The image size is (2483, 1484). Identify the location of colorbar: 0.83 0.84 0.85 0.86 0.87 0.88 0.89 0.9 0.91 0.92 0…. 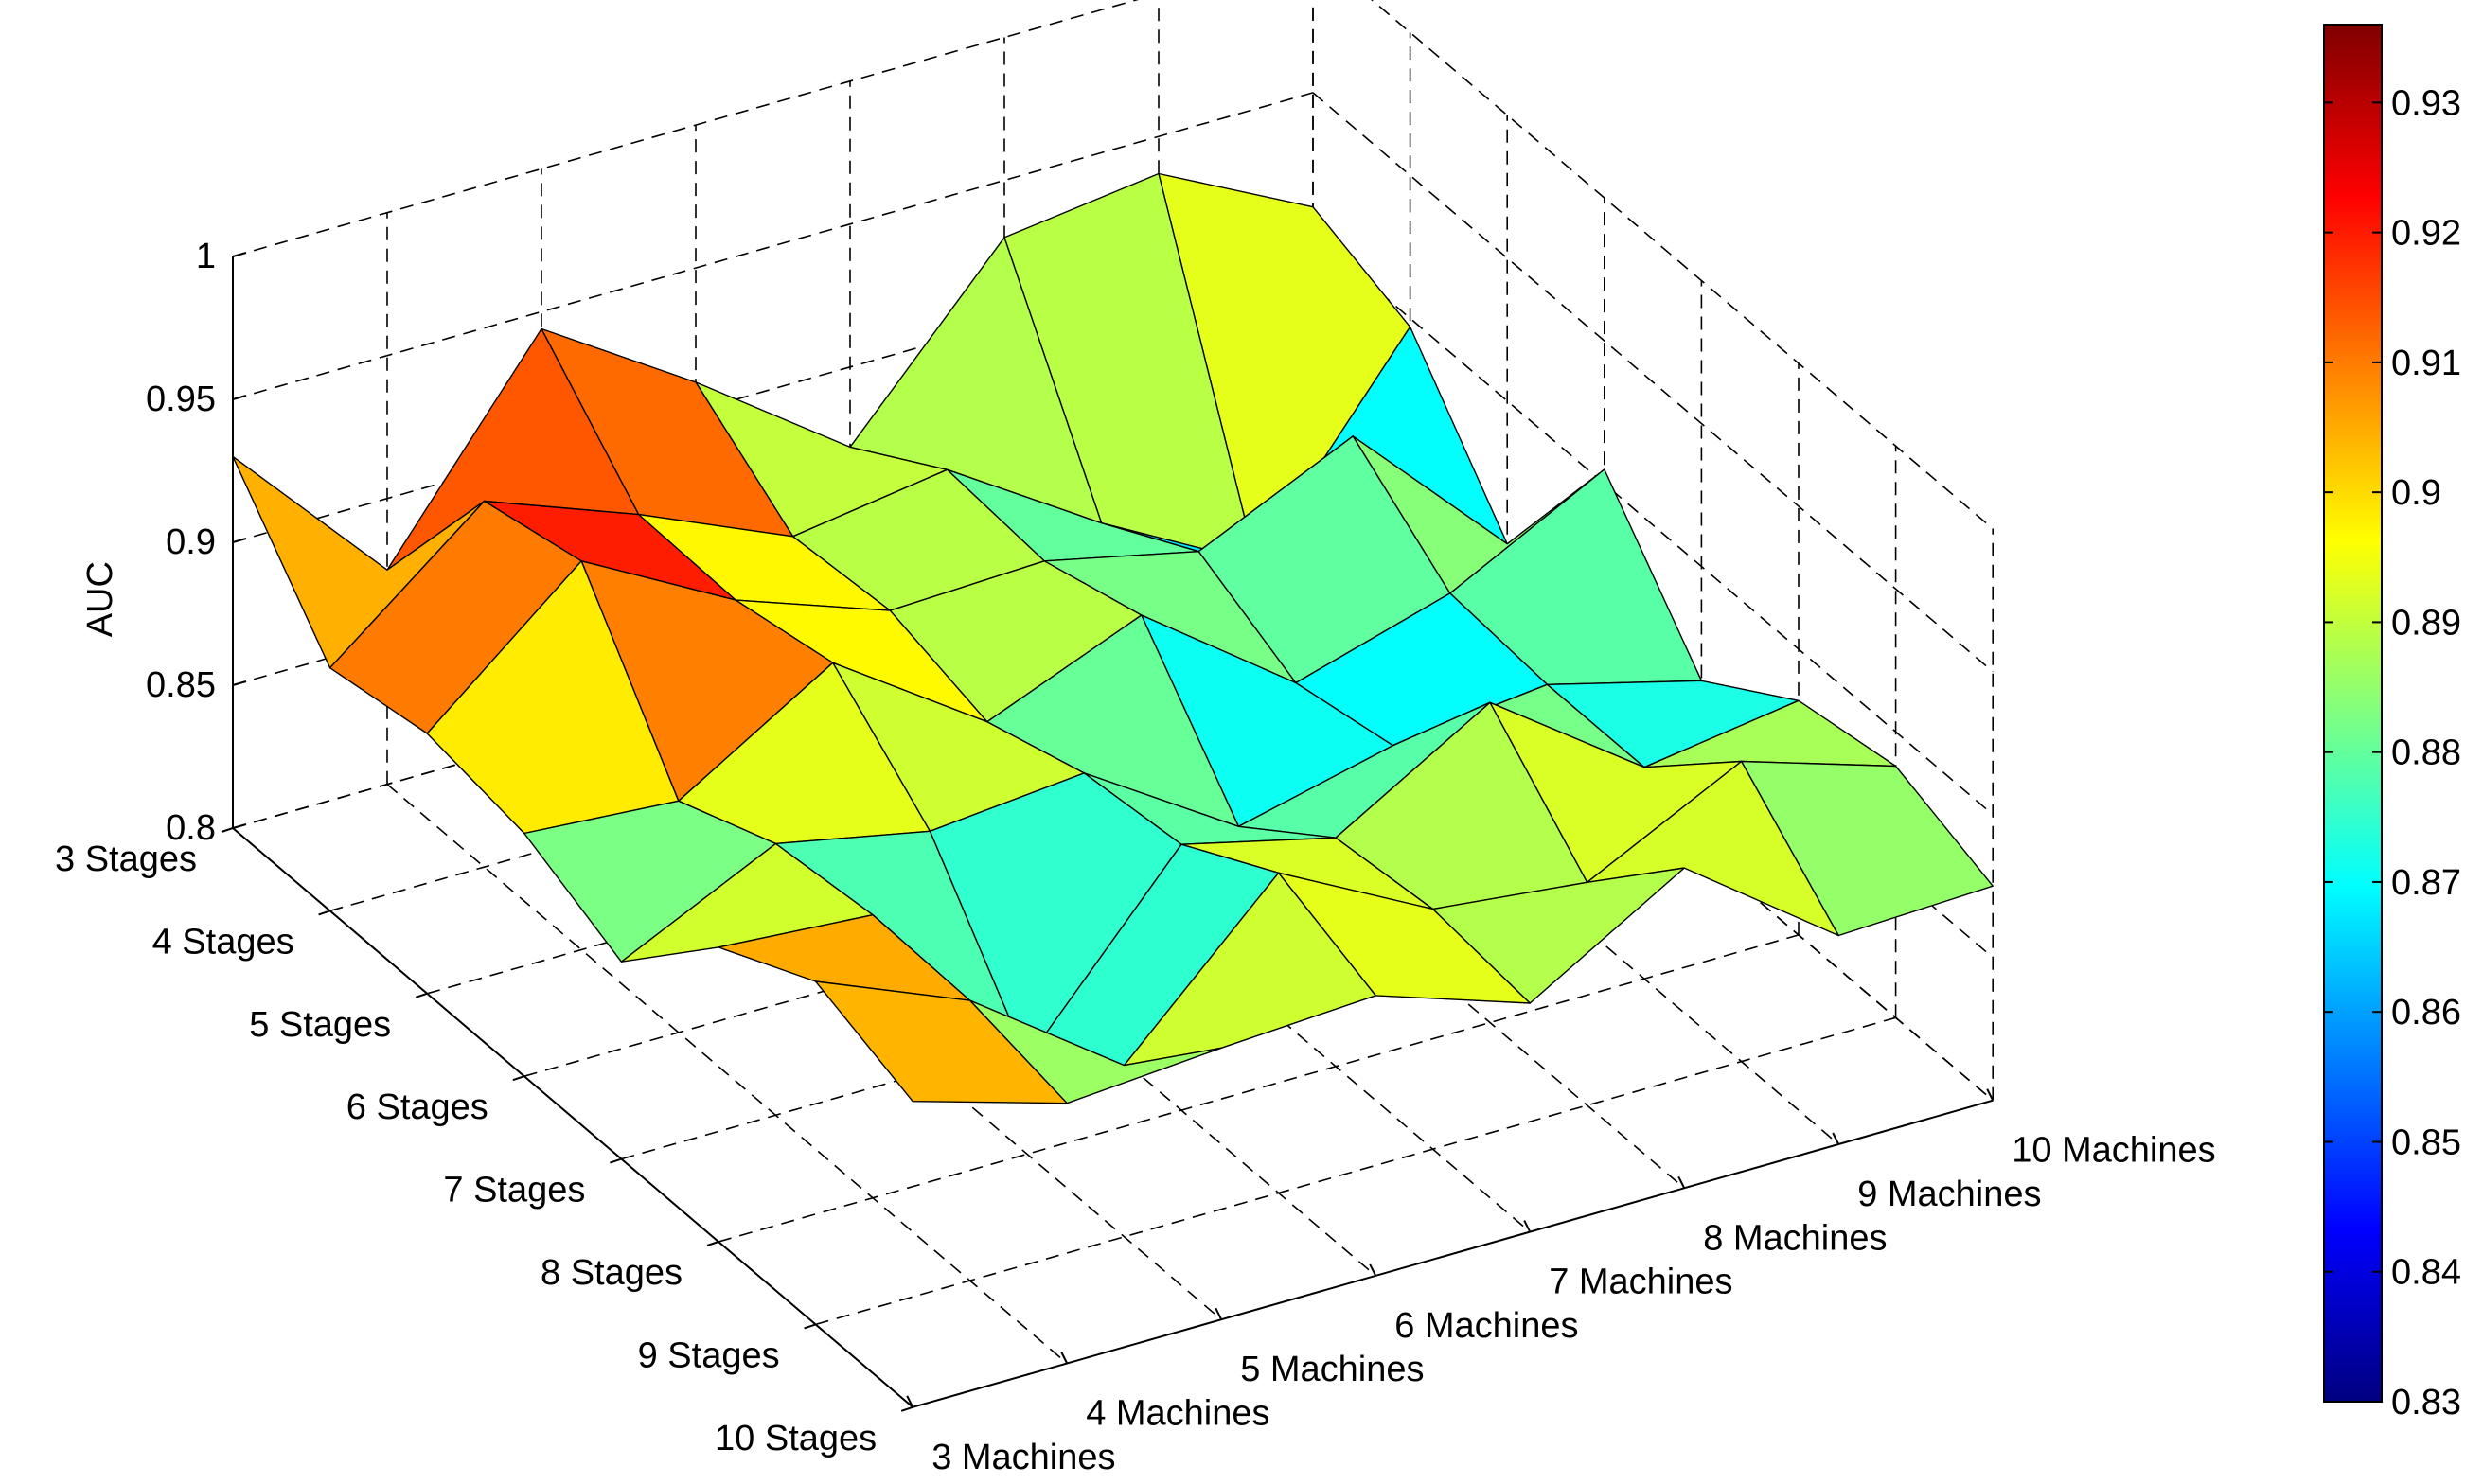
(2392, 723).